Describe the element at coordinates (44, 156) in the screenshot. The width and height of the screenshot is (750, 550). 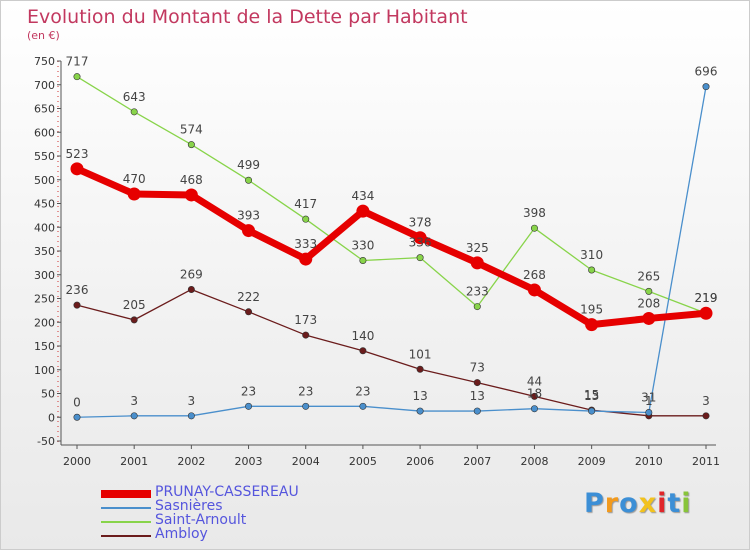
I see `y-tick-label: 550` at that location.